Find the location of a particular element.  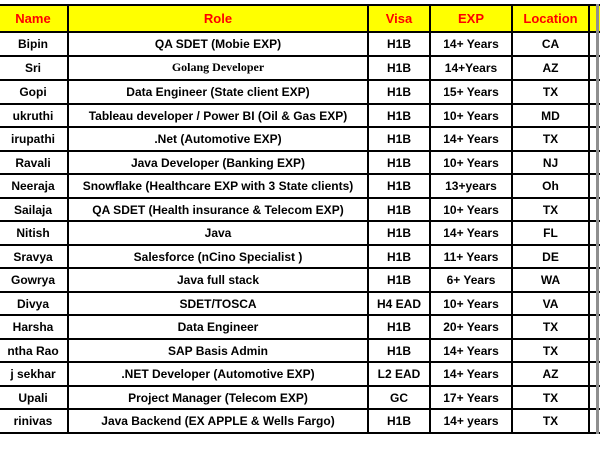

cell-name: Harsha is located at coordinates (34, 327).